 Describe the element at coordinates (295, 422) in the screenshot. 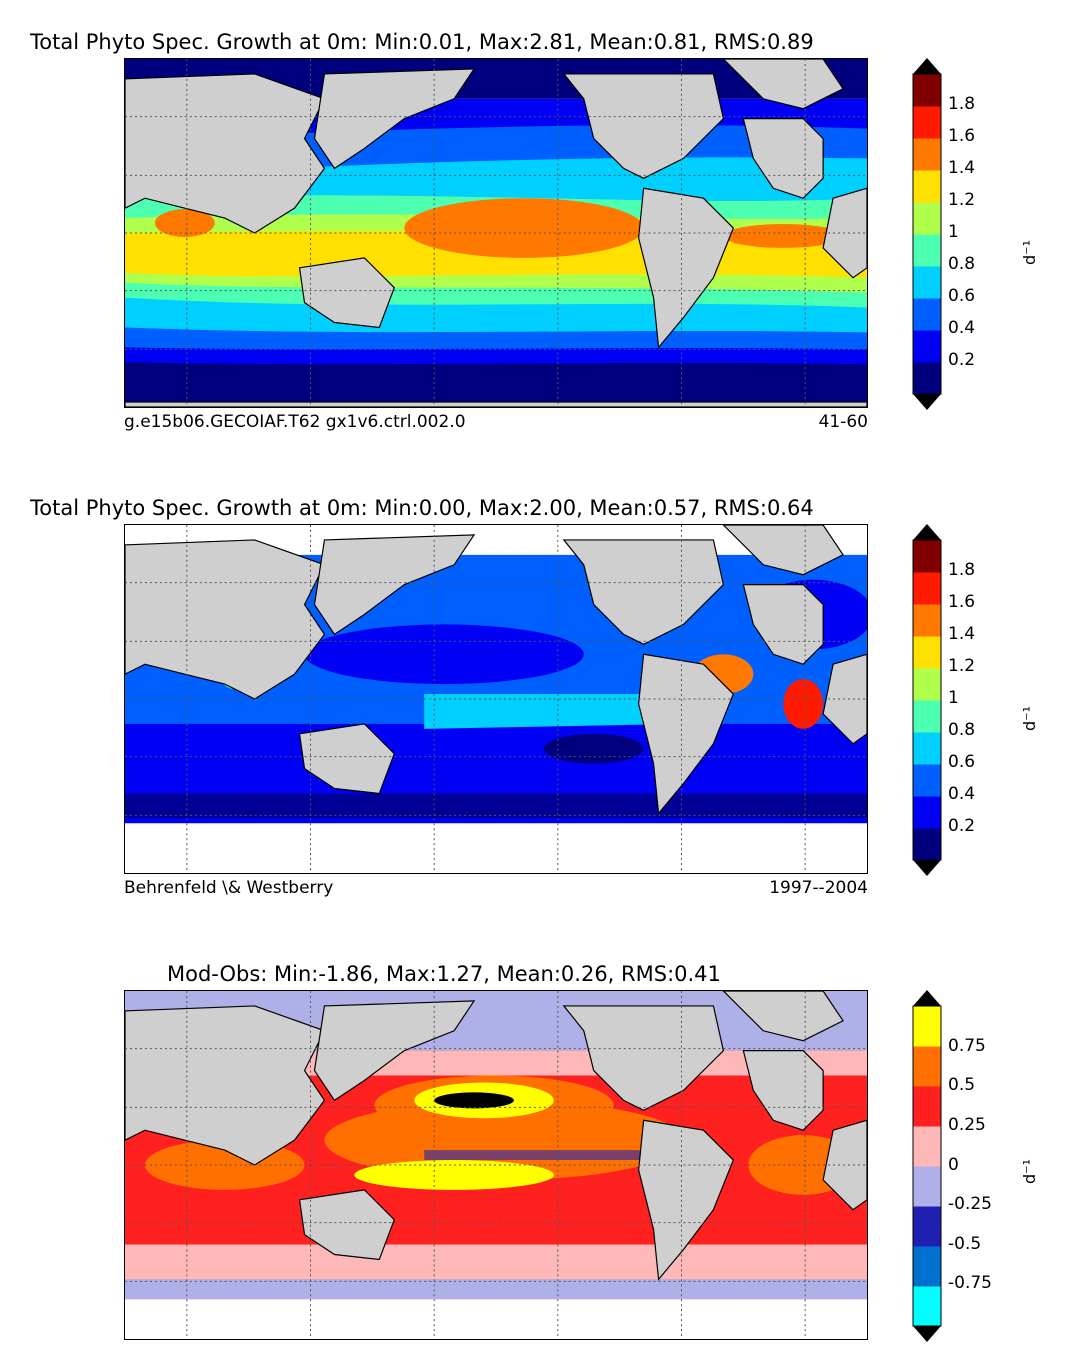

I see `subtitle-left: g.e15b06.GECOIAF.T62 gx1v6.ctrl.002.0` at that location.